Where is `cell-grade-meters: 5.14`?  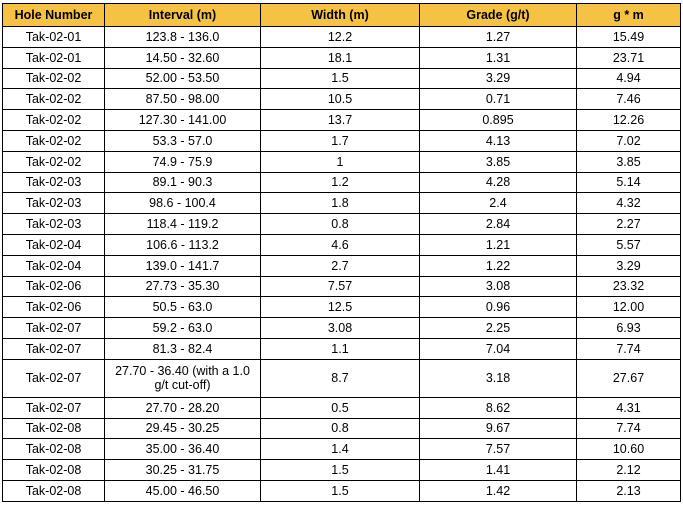
cell-grade-meters: 5.14 is located at coordinates (628, 182).